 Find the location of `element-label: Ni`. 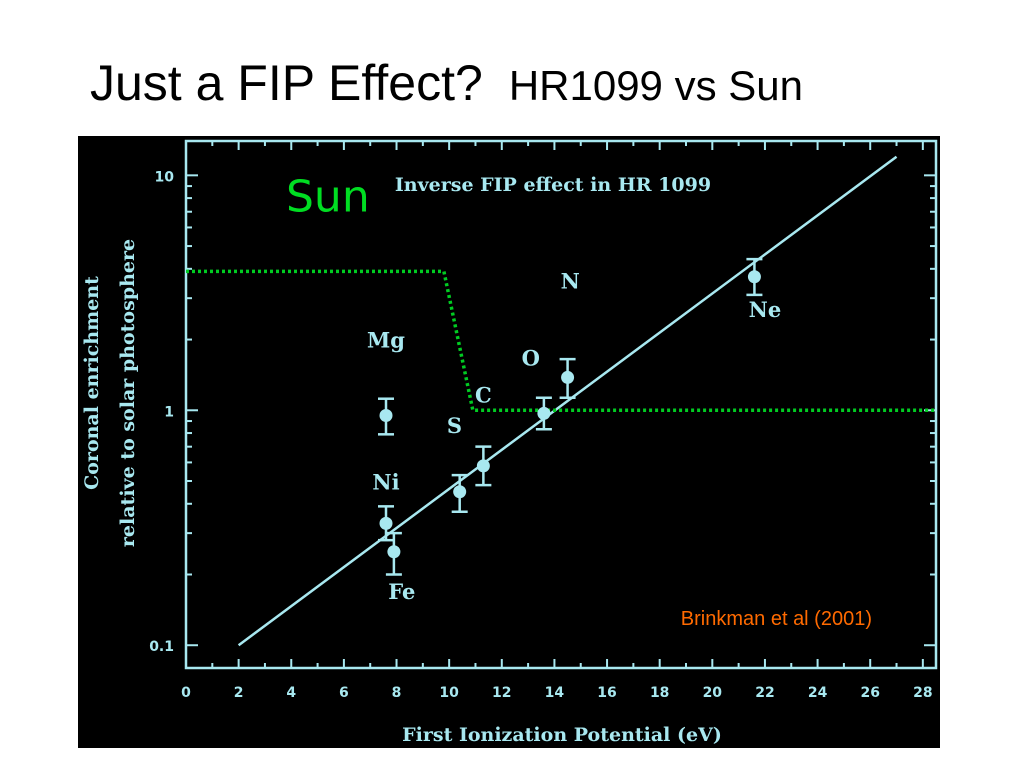

element-label: Ni is located at coordinates (385, 482).